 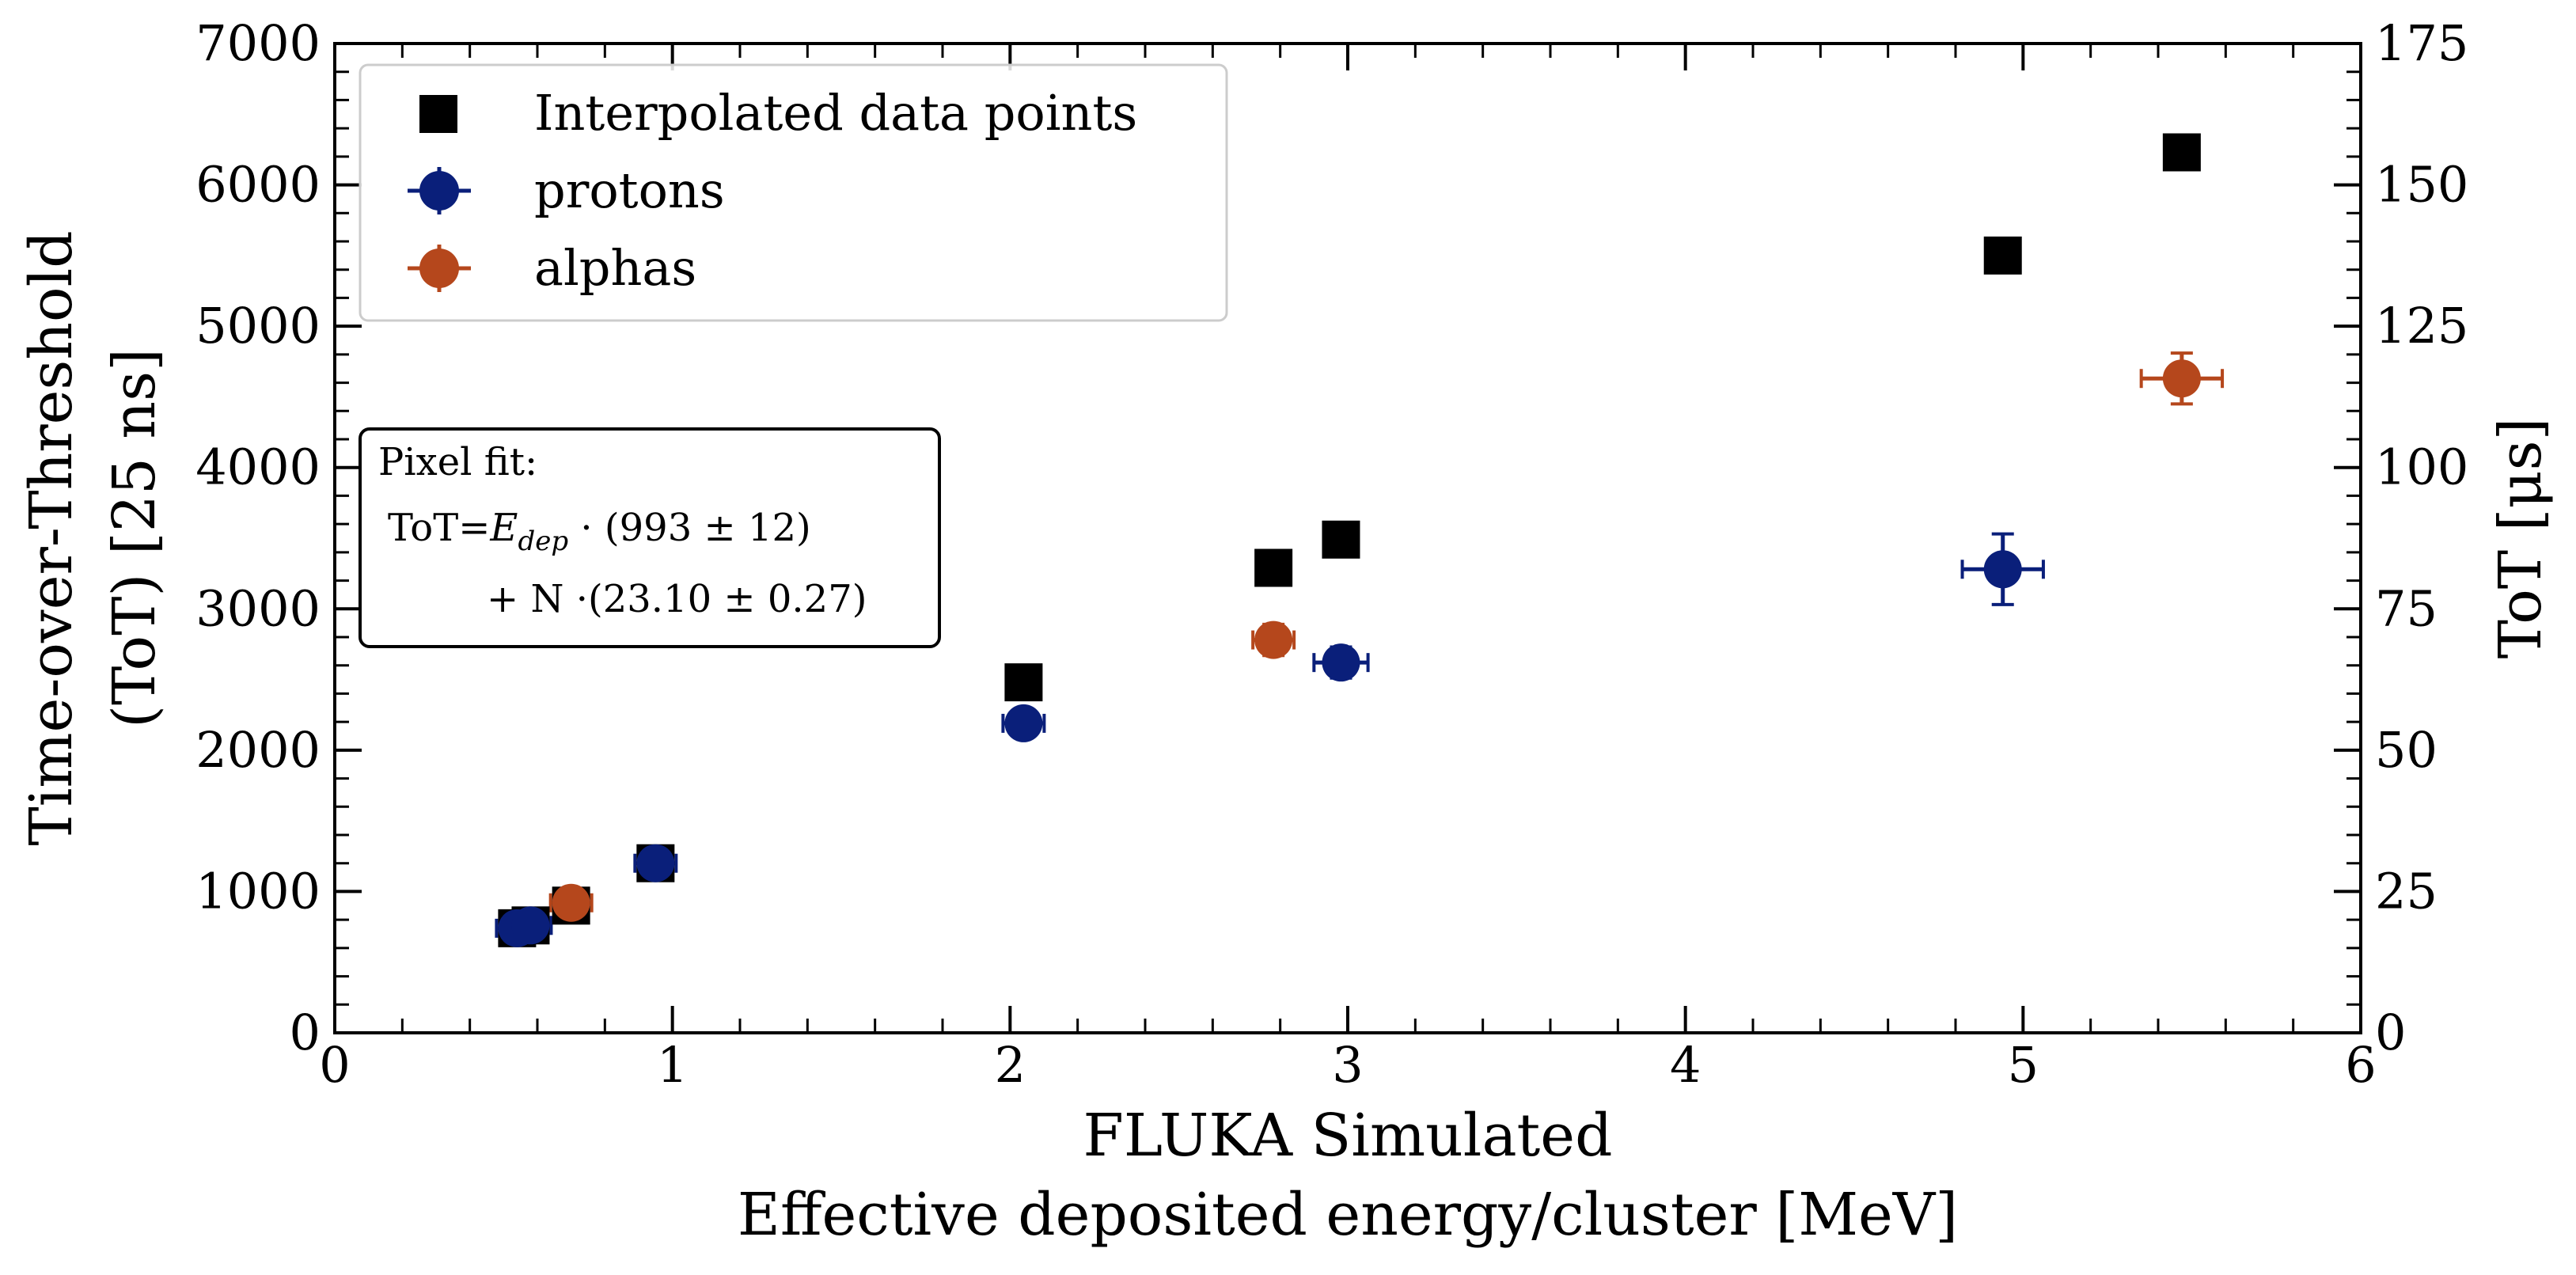 I want to click on fit-eq-suffix: · (993 ± 12), so click(x=689, y=528).